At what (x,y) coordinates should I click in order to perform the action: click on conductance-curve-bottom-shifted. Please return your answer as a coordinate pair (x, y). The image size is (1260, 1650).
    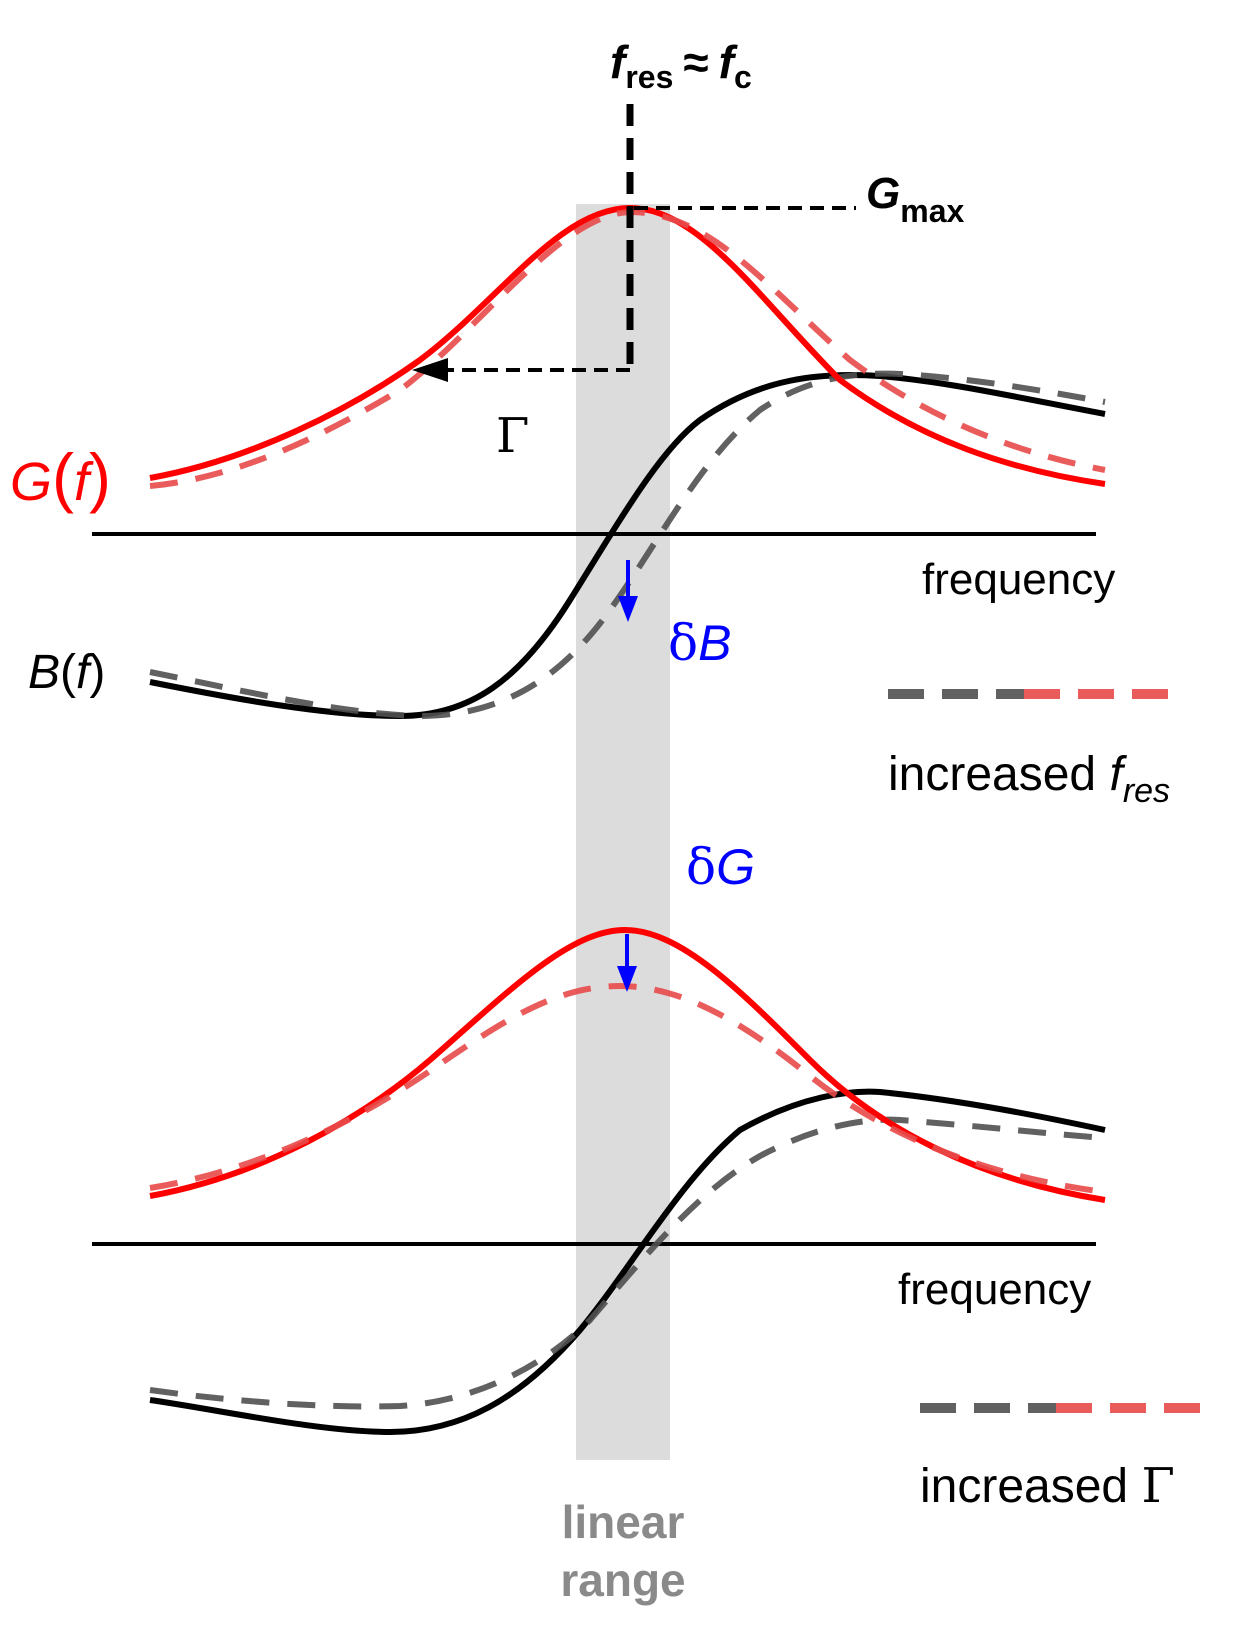
    Looking at the image, I should click on (627, 1088).